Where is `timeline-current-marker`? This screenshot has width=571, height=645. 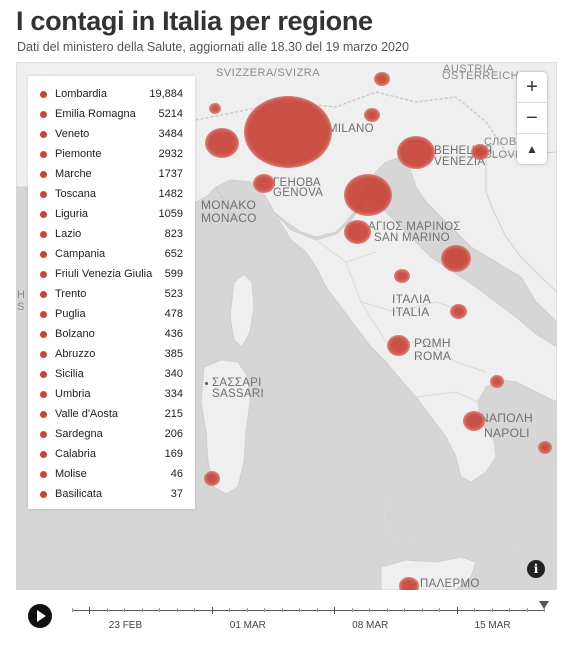
timeline-current-marker is located at coordinates (544, 605).